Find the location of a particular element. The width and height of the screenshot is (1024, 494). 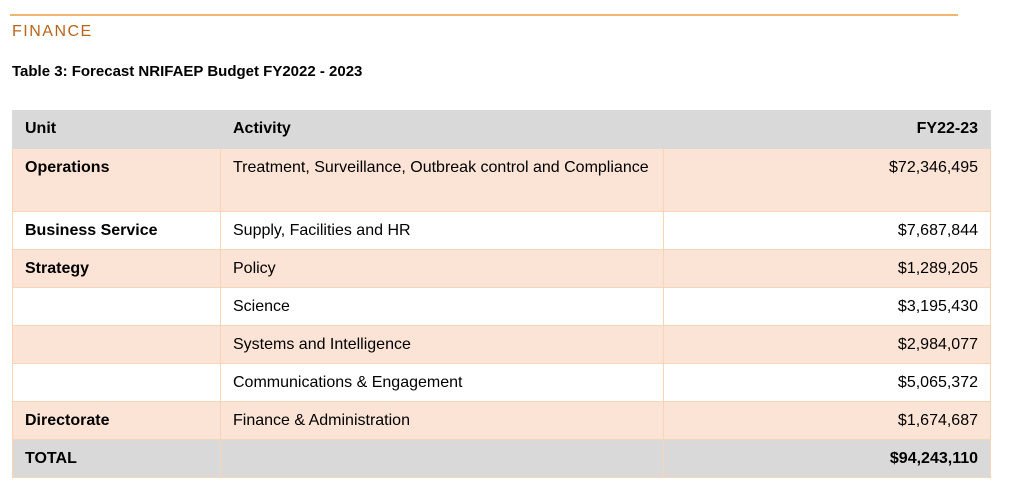

table-row: Systems and Intelligence $2,984,077 is located at coordinates (501, 344).